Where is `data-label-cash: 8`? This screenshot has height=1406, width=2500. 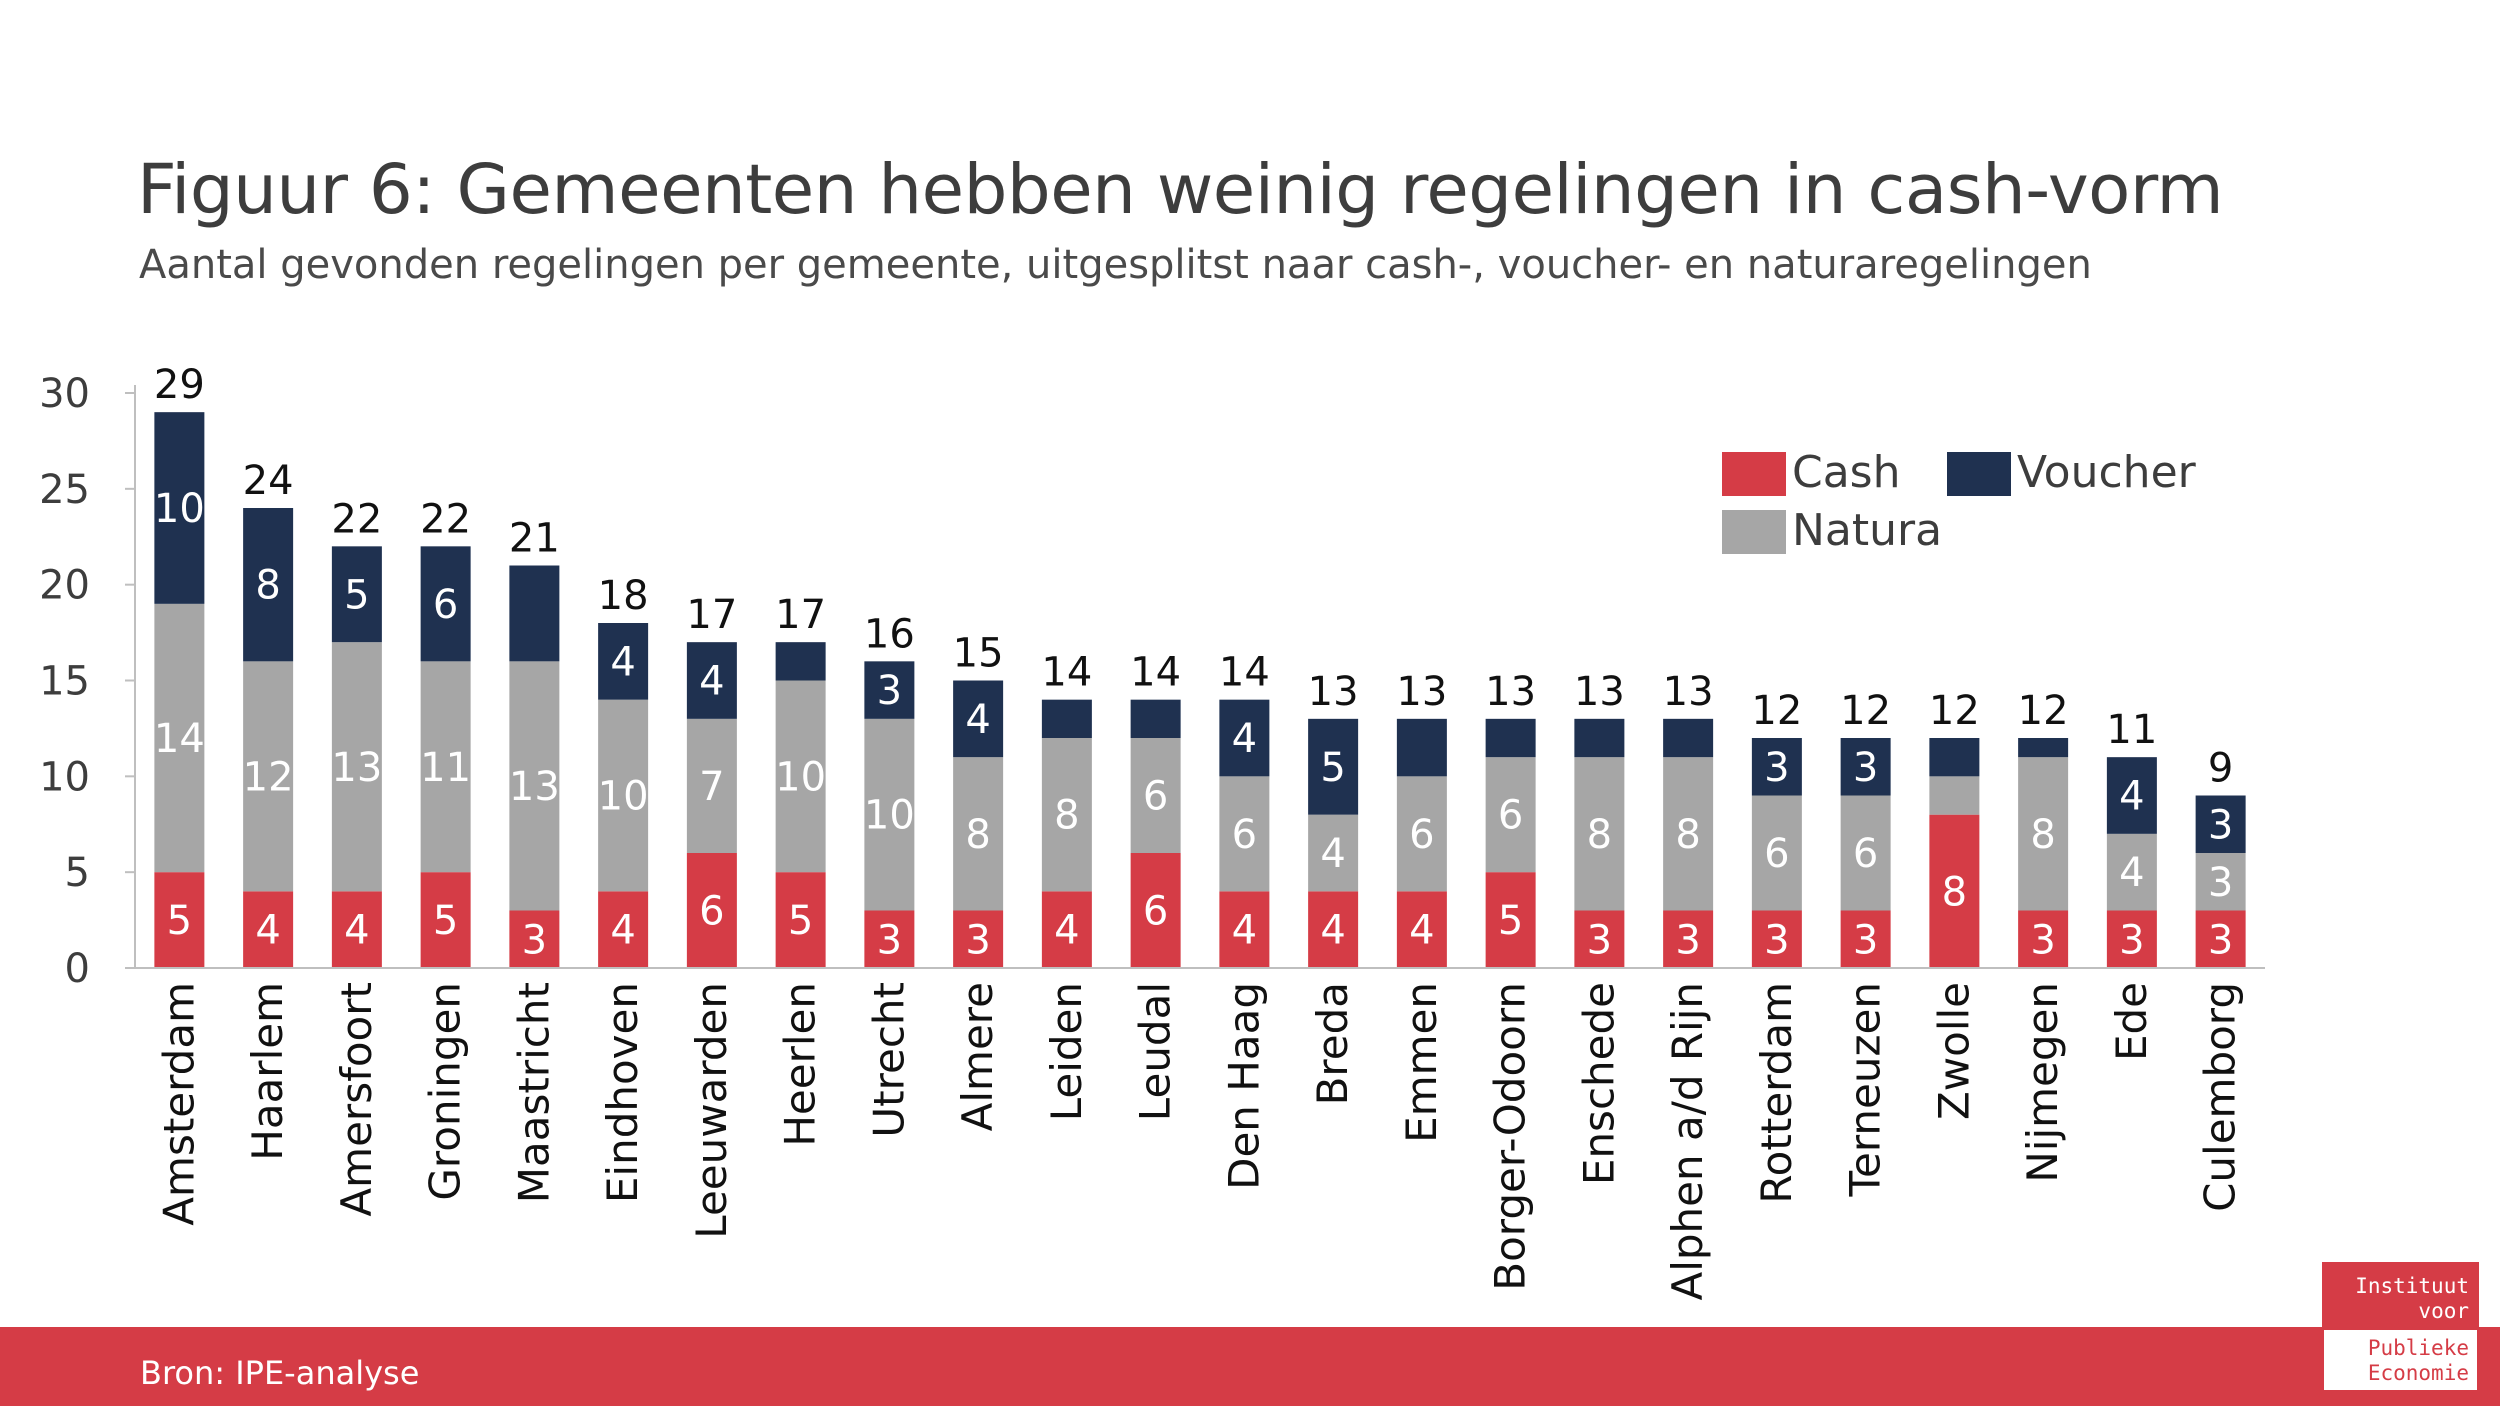 data-label-cash: 8 is located at coordinates (1954, 892).